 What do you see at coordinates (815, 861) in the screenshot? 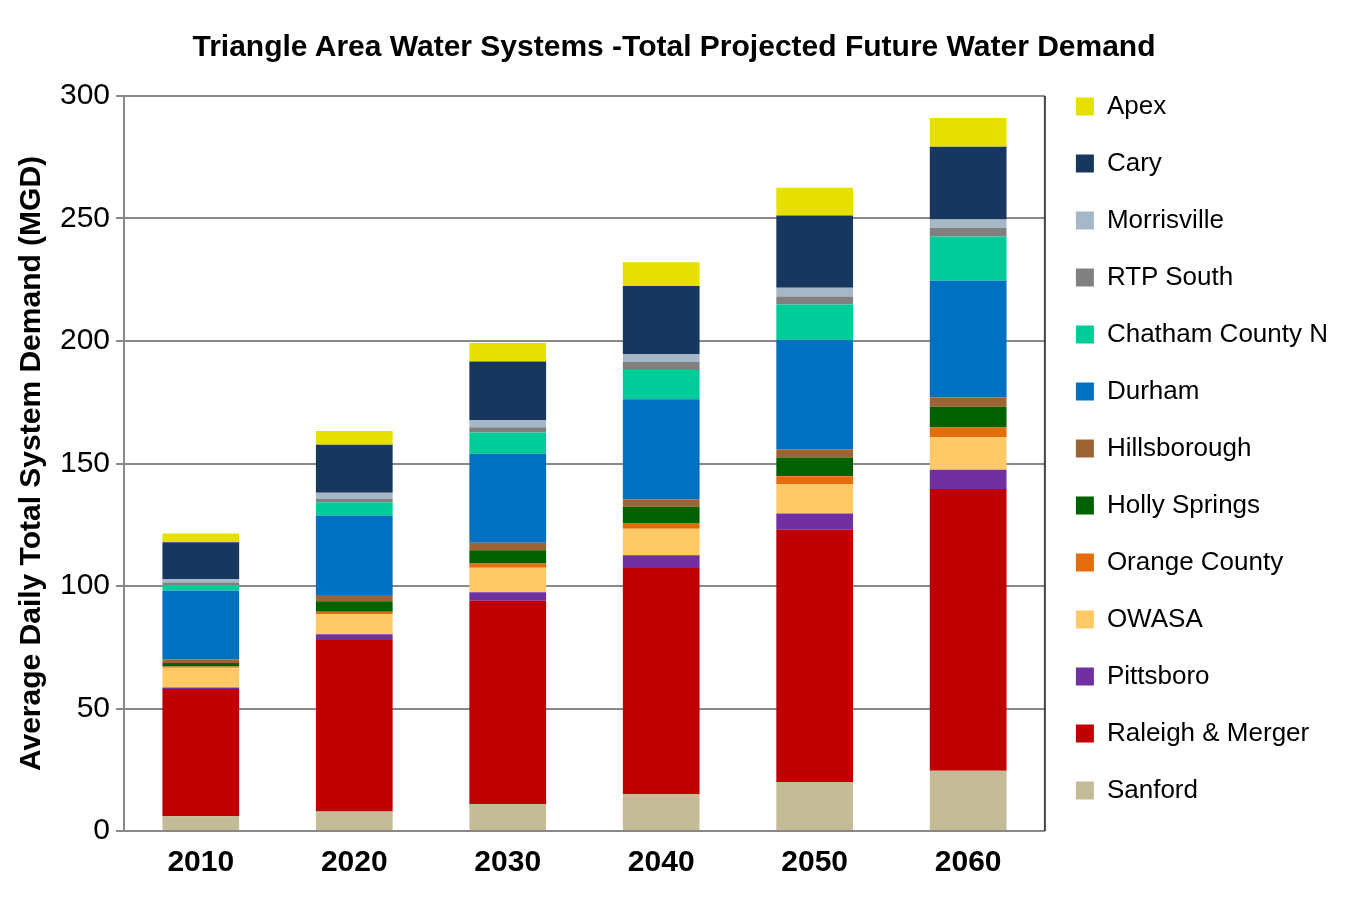
I see `x-tick-label: 2050` at bounding box center [815, 861].